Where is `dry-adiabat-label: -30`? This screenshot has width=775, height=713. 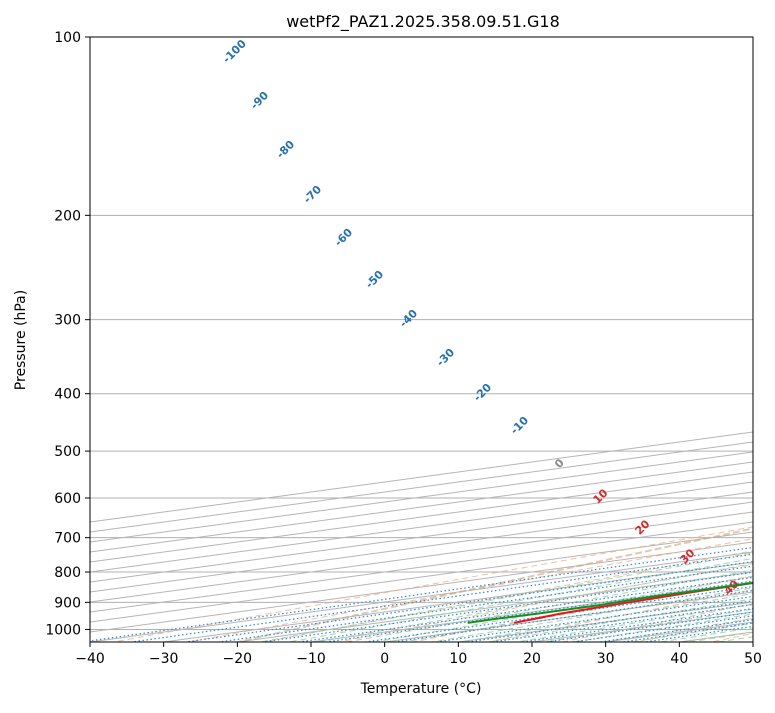 dry-adiabat-label: -30 is located at coordinates (445, 357).